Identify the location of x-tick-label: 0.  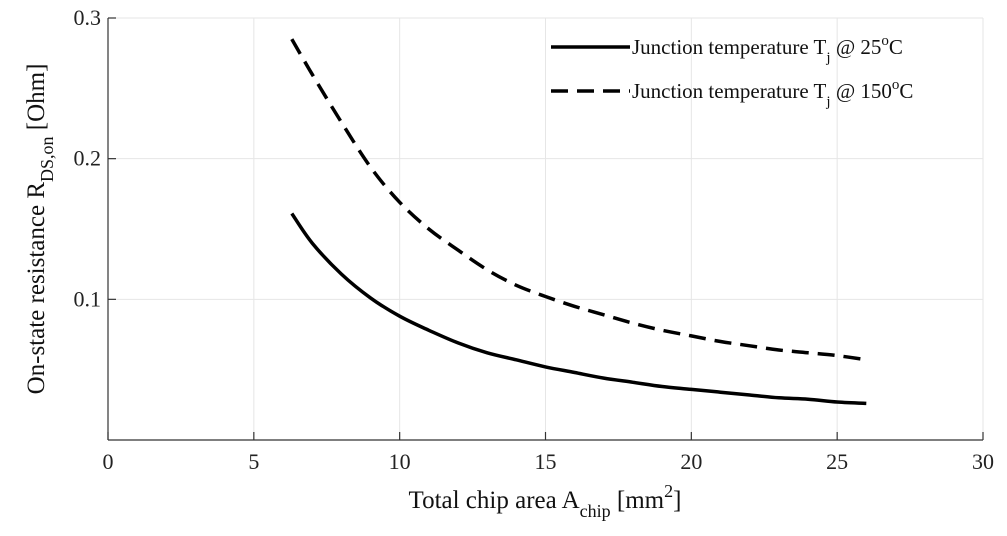
(108, 461).